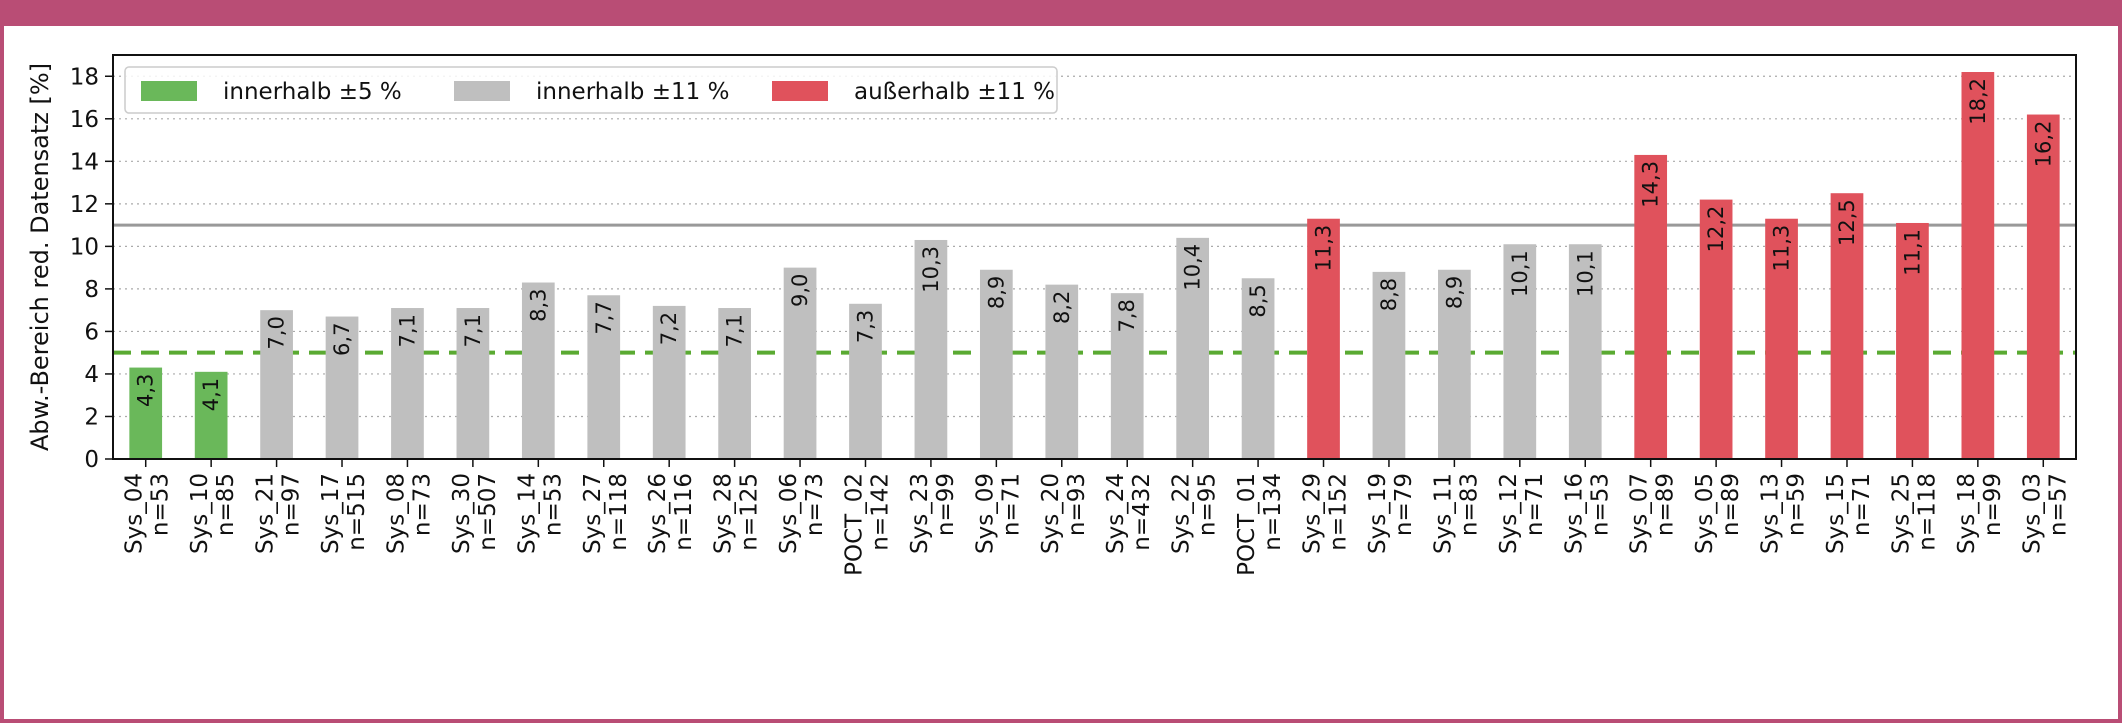 This screenshot has height=723, width=2122. Describe the element at coordinates (1324, 248) in the screenshot. I see `bar-value-label: 11,3` at that location.